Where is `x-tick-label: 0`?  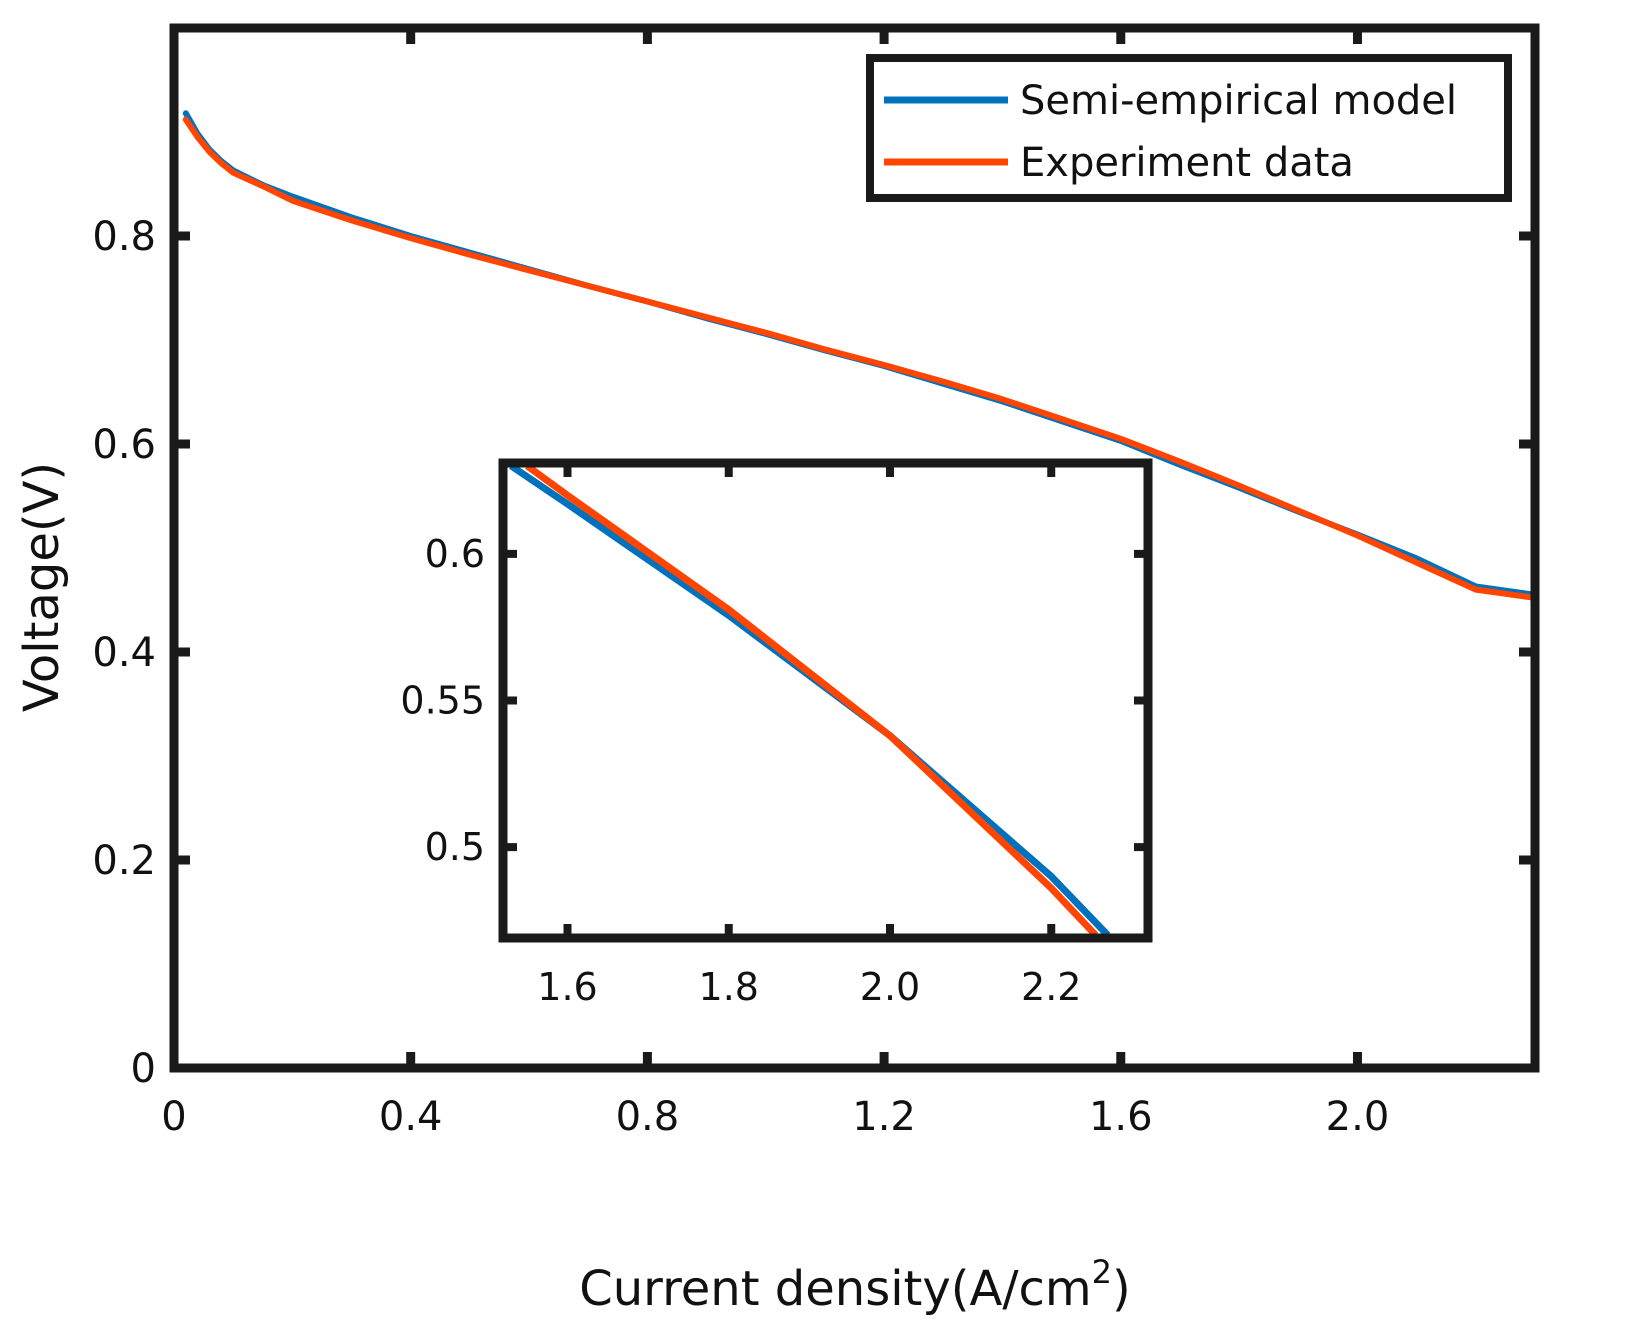
x-tick-label: 0 is located at coordinates (173, 1117).